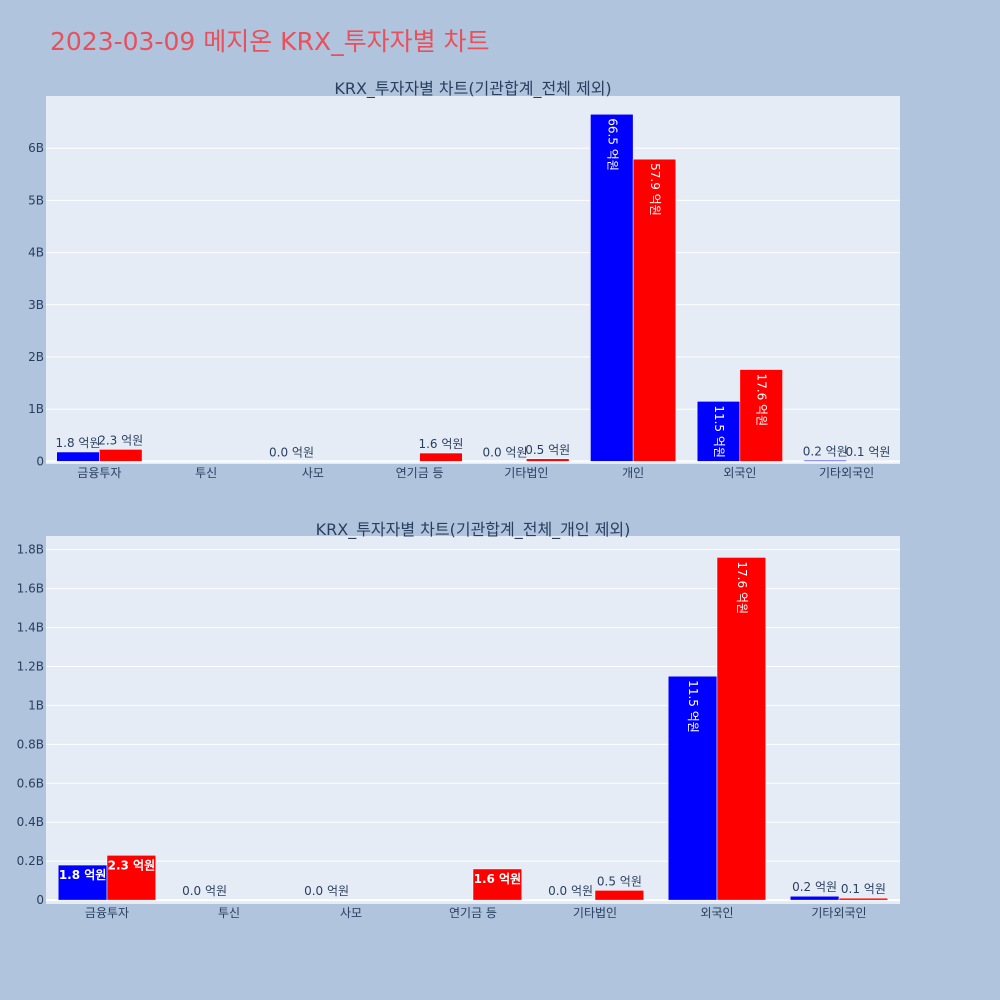  What do you see at coordinates (270, 41) in the screenshot?
I see `page-title: 2023-03-09 메지온 KRX_투자자별 차트` at bounding box center [270, 41].